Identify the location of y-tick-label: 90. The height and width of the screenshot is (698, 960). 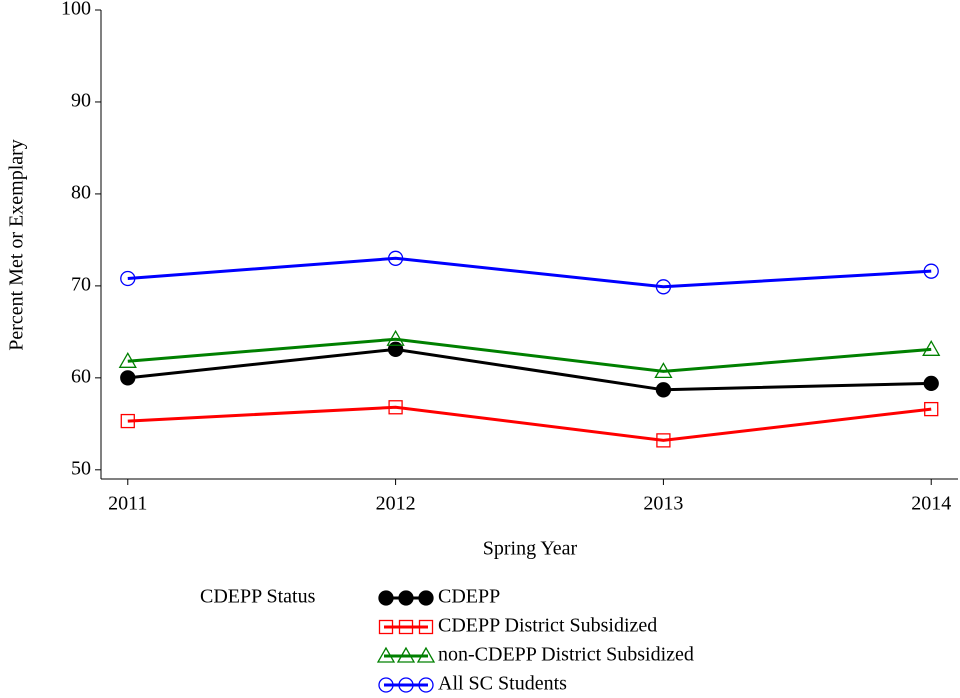
(81, 101).